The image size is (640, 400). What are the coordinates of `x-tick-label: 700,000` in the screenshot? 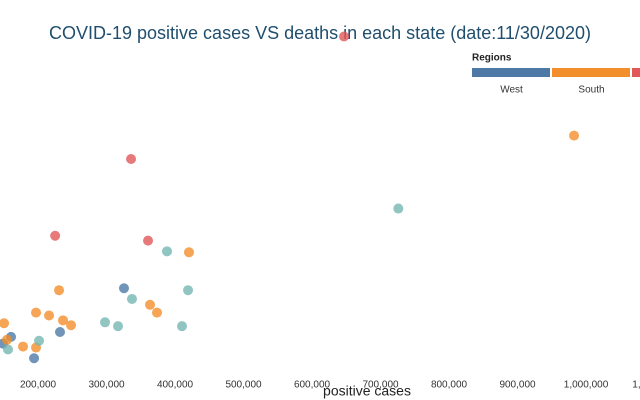 It's located at (380, 385).